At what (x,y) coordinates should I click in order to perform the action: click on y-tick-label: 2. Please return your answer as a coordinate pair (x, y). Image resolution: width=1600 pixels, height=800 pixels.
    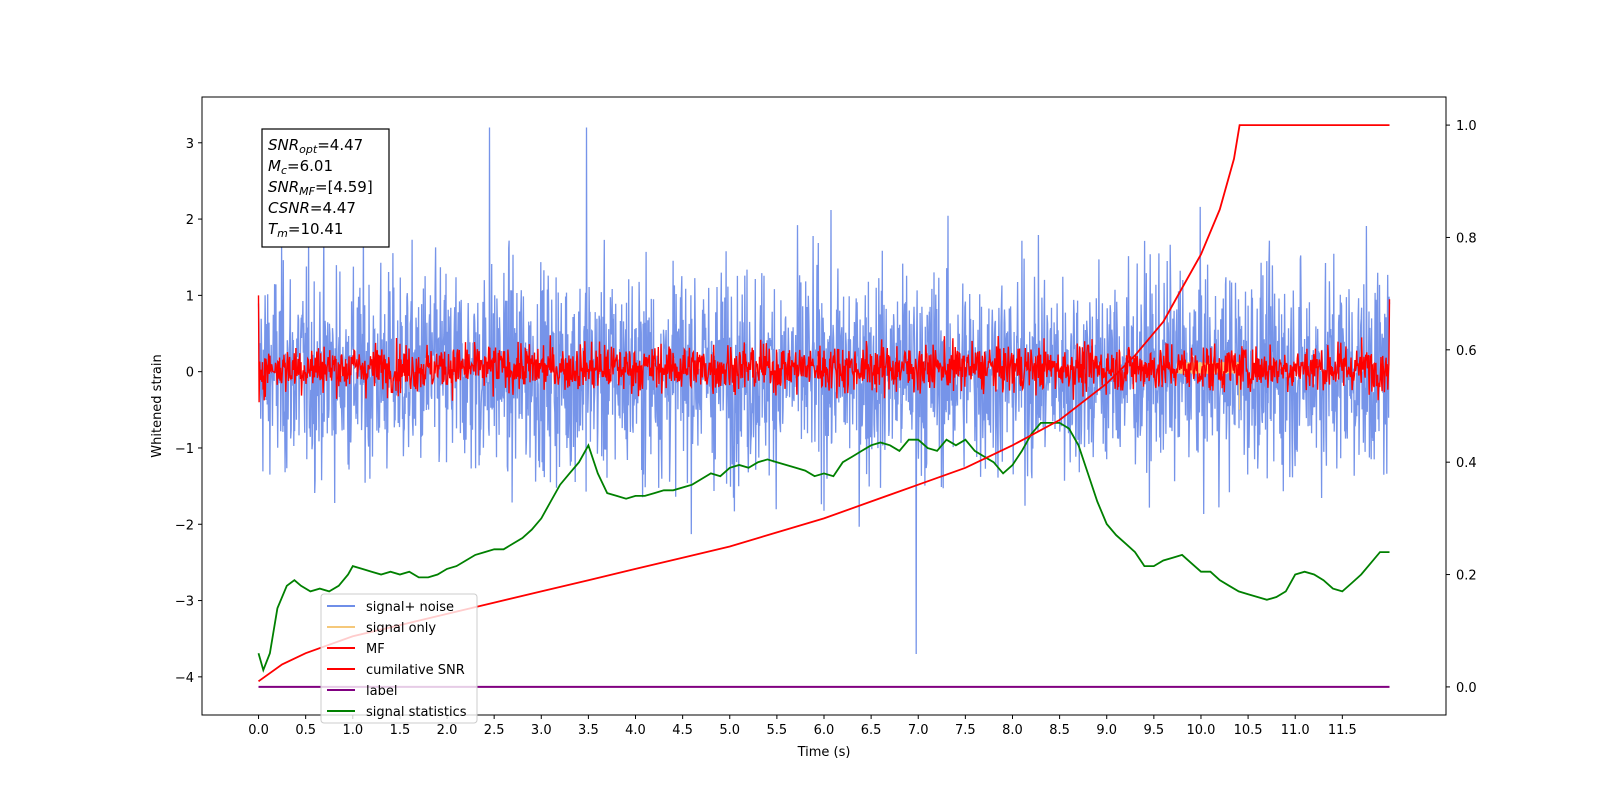
    Looking at the image, I should click on (190, 220).